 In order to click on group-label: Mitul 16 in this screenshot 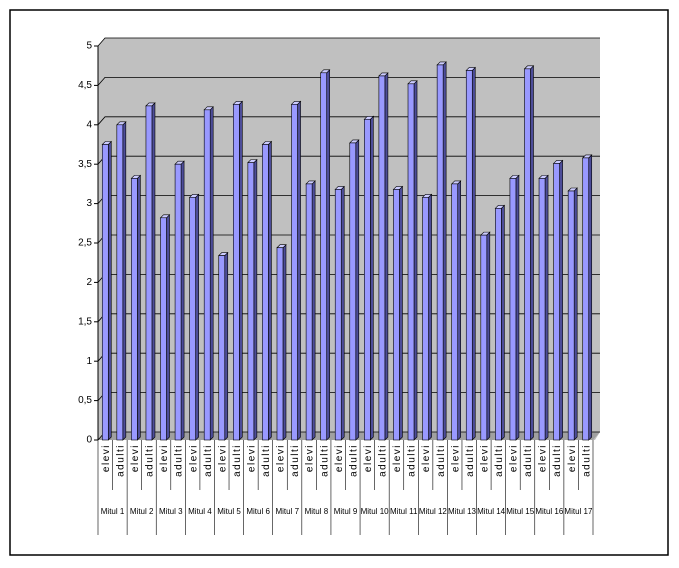, I will do `click(549, 511)`.